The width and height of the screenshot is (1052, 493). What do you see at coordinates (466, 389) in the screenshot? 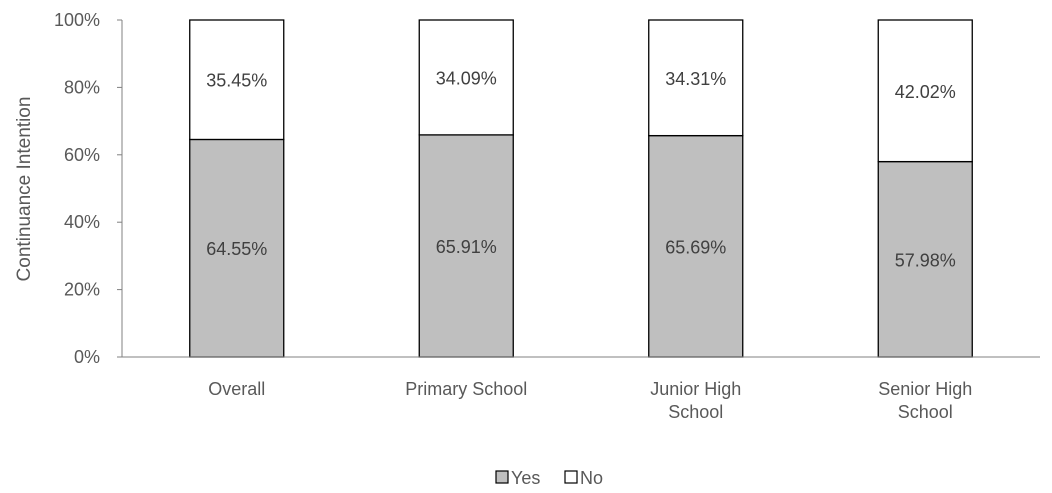
I see `x-tick-label: Primary School` at bounding box center [466, 389].